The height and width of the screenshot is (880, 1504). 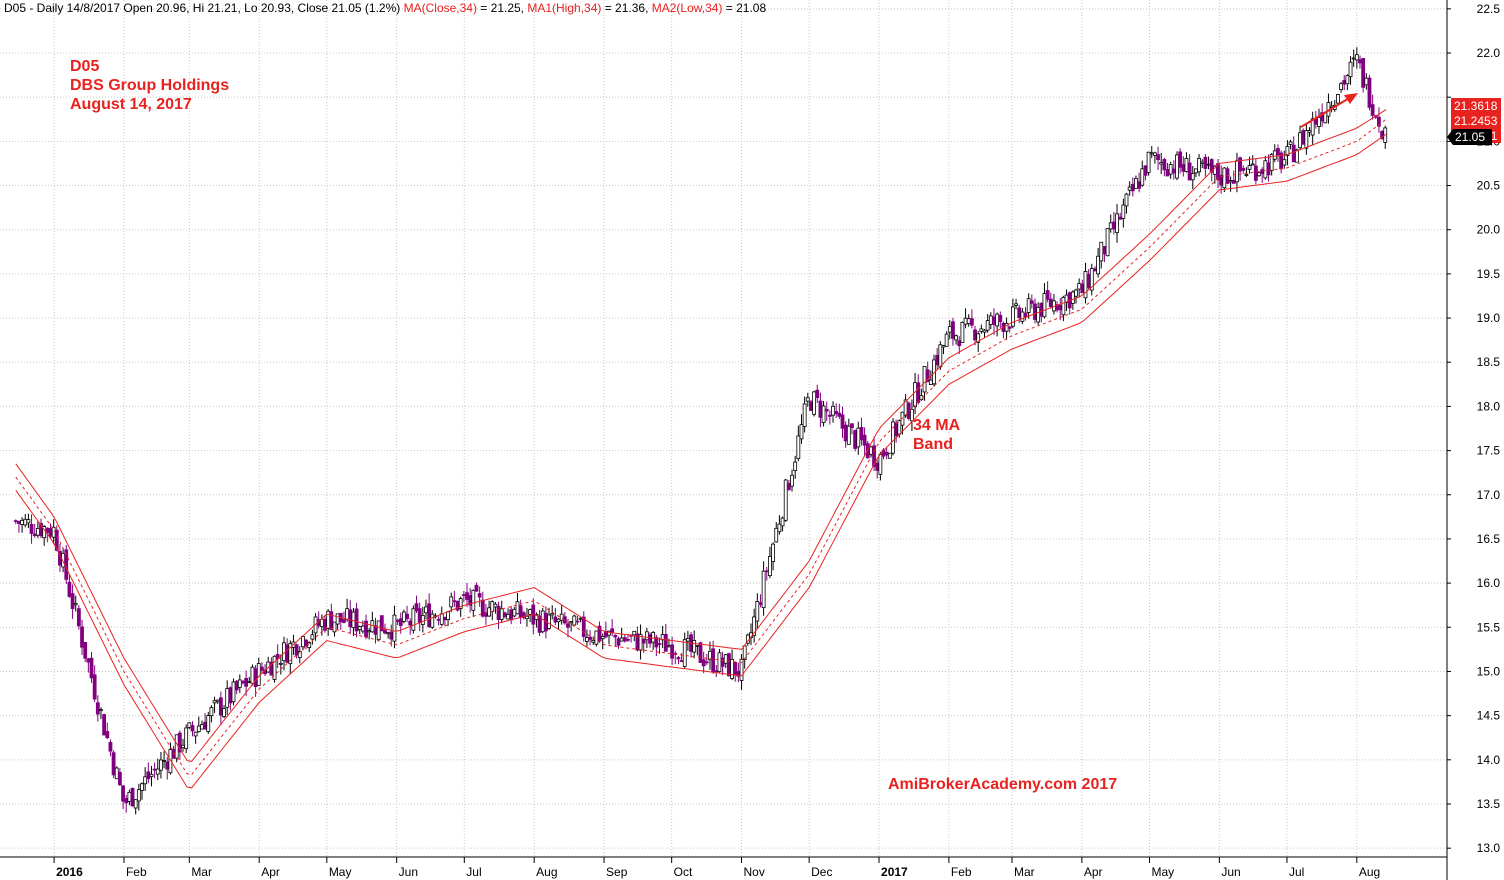 I want to click on badge-close, so click(x=1469, y=136).